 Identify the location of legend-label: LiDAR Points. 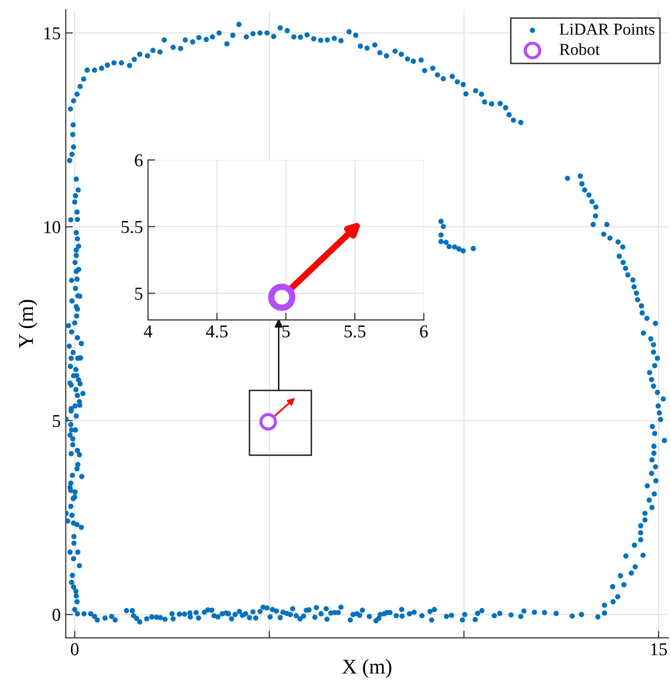
(607, 29).